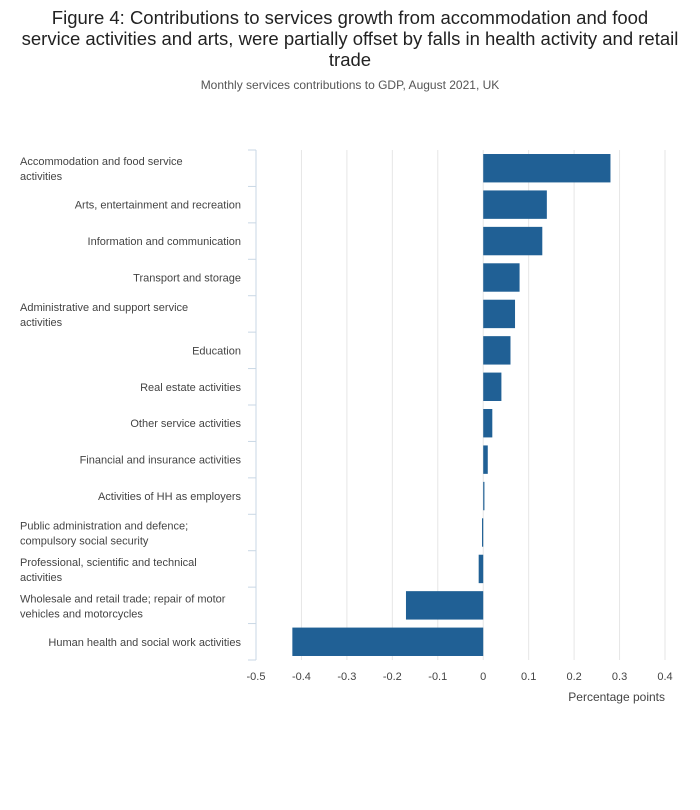 The height and width of the screenshot is (810, 700). Describe the element at coordinates (616, 697) in the screenshot. I see `x-axis-title: Percentage points` at that location.